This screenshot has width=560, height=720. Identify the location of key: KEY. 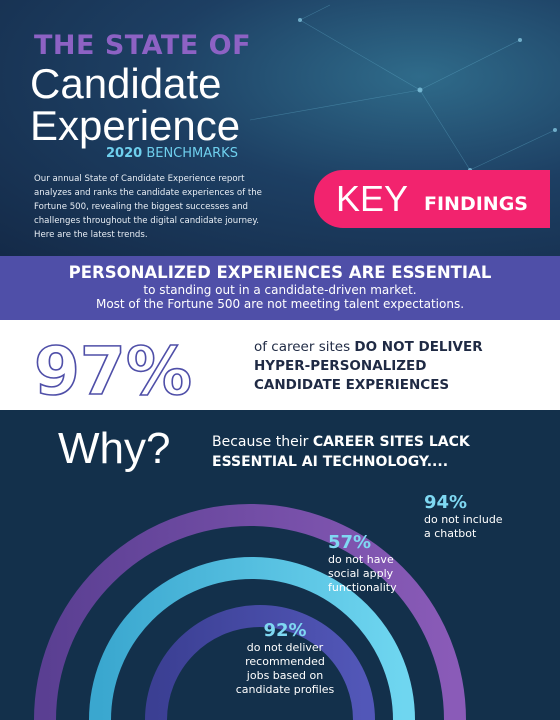
(372, 198).